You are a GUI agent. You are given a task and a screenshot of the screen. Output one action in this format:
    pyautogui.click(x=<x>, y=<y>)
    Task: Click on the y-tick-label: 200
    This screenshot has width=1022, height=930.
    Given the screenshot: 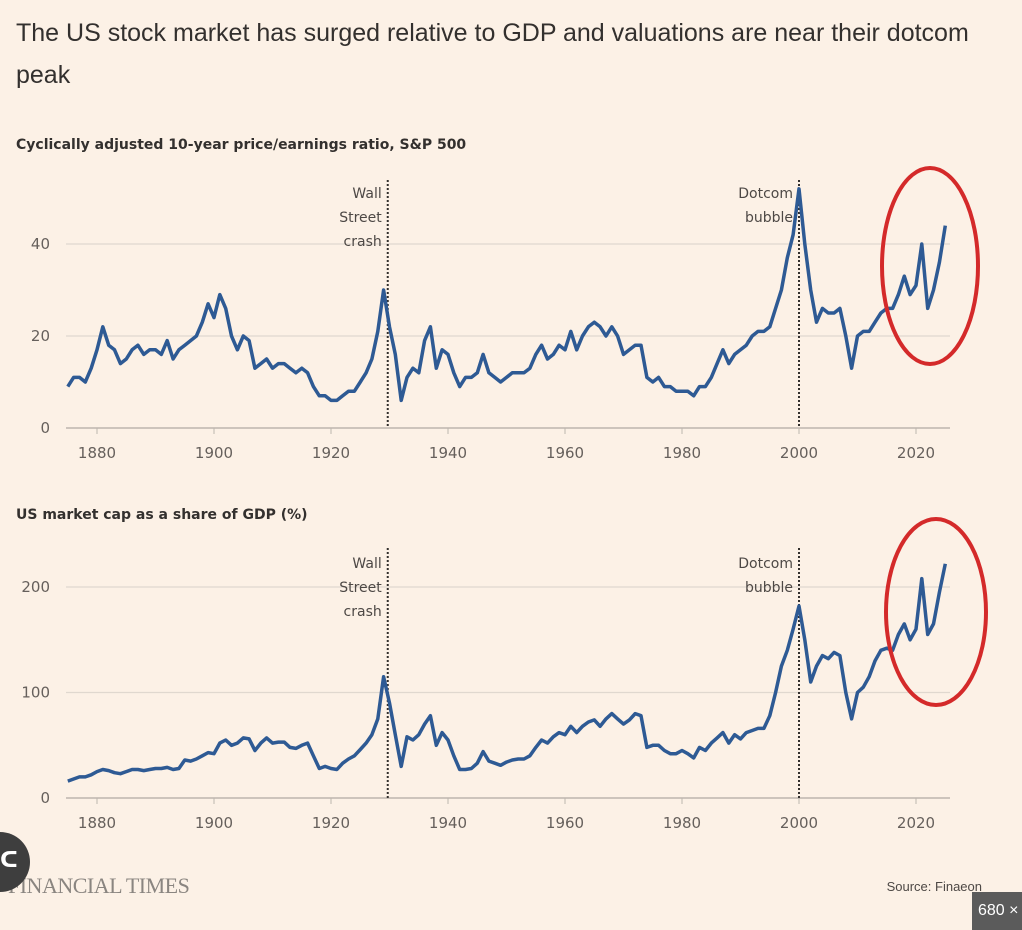 What is the action you would take?
    pyautogui.click(x=35, y=587)
    